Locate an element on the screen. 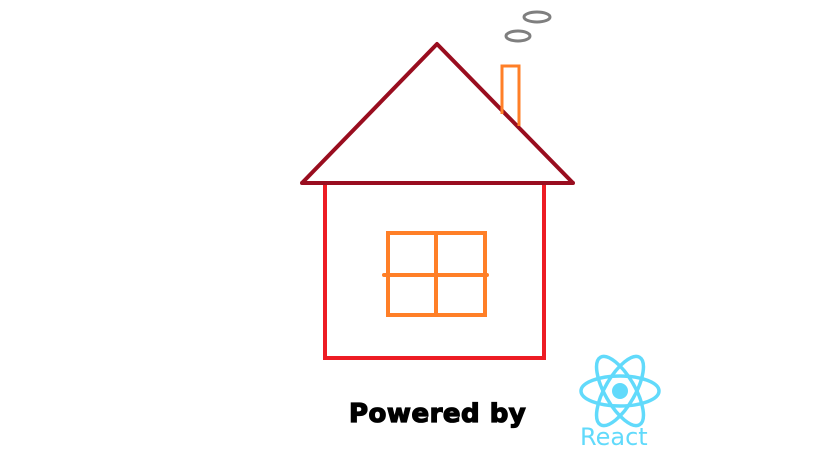 The image size is (819, 460). chimney is located at coordinates (510, 95).